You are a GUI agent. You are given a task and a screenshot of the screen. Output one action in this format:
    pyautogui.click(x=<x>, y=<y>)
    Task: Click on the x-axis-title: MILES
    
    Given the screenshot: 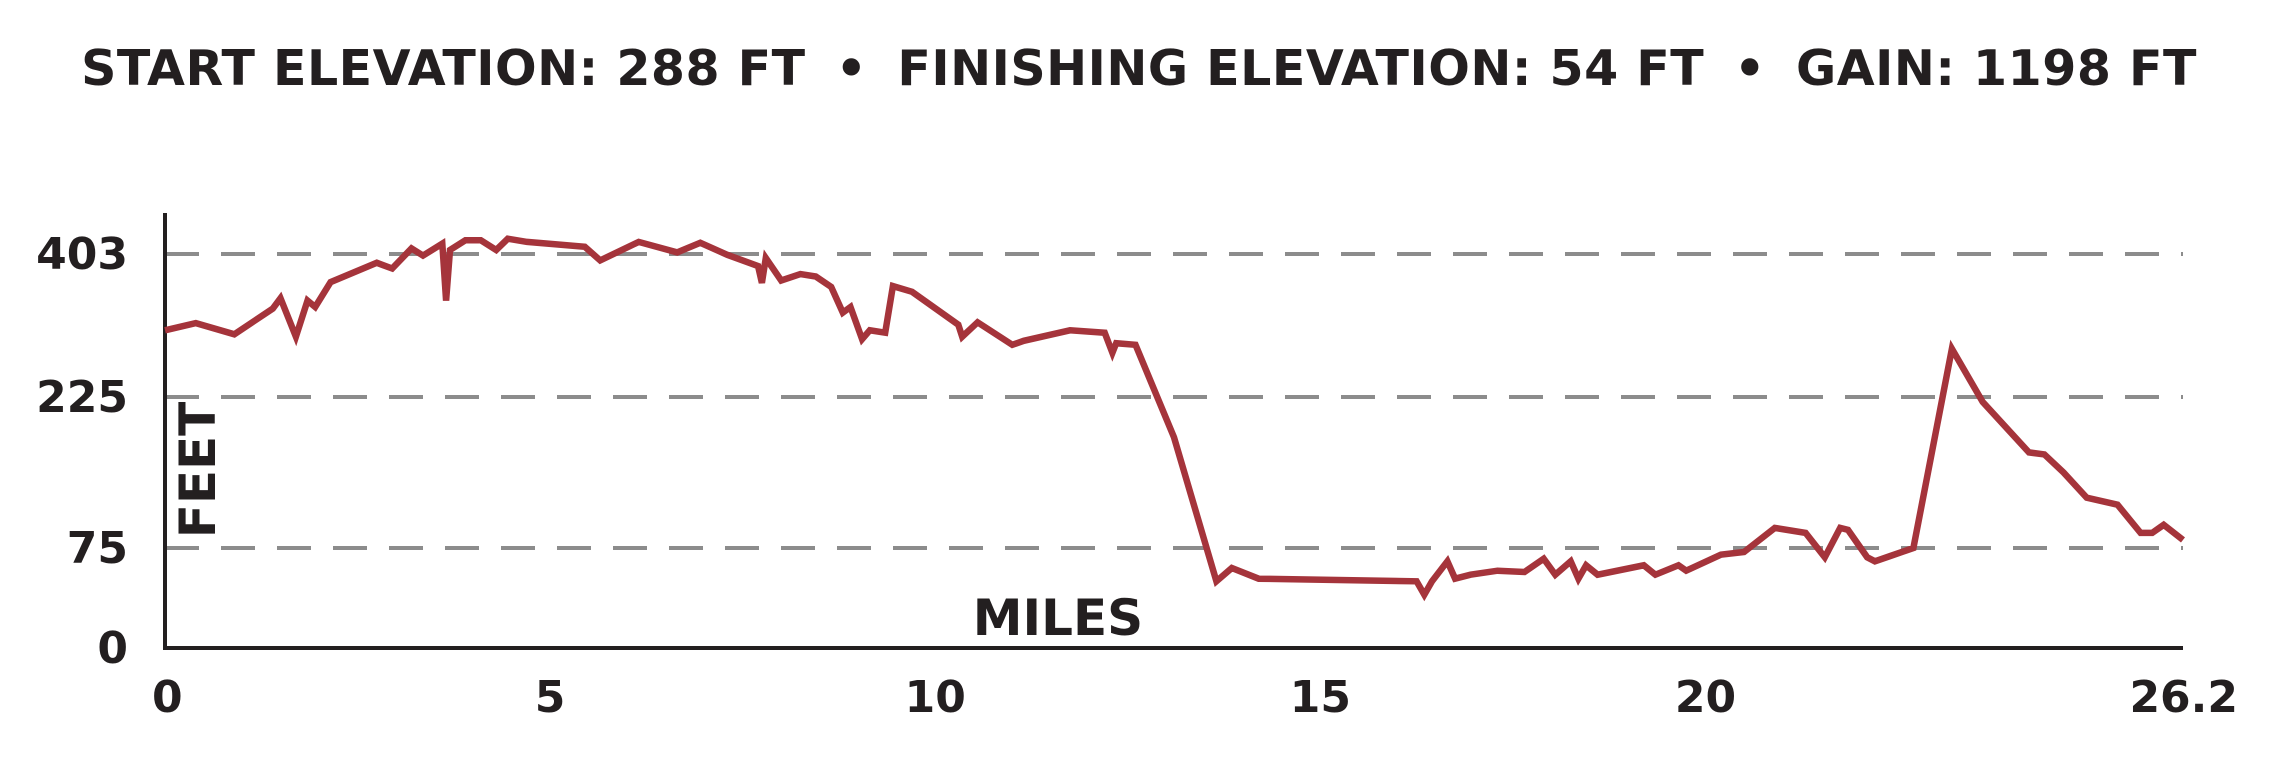 What is the action you would take?
    pyautogui.click(x=1058, y=618)
    